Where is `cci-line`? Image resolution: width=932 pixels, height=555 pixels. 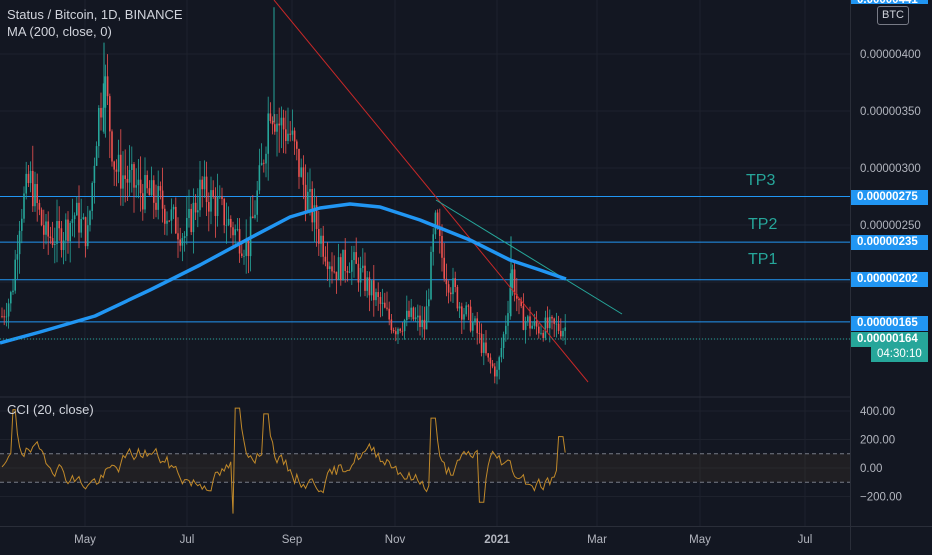
cci-line is located at coordinates (283, 460).